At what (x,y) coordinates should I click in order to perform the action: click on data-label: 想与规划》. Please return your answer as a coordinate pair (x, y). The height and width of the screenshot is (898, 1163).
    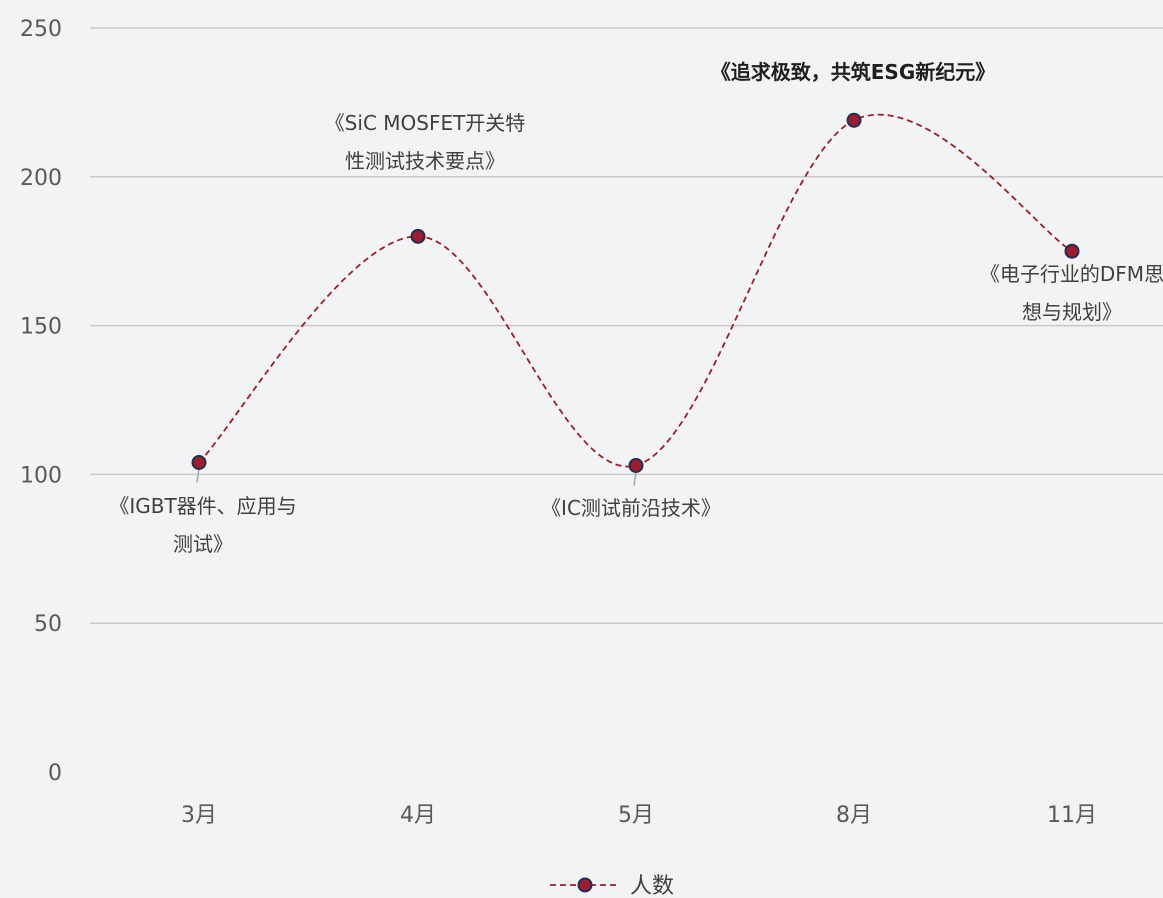
    Looking at the image, I should click on (1072, 312).